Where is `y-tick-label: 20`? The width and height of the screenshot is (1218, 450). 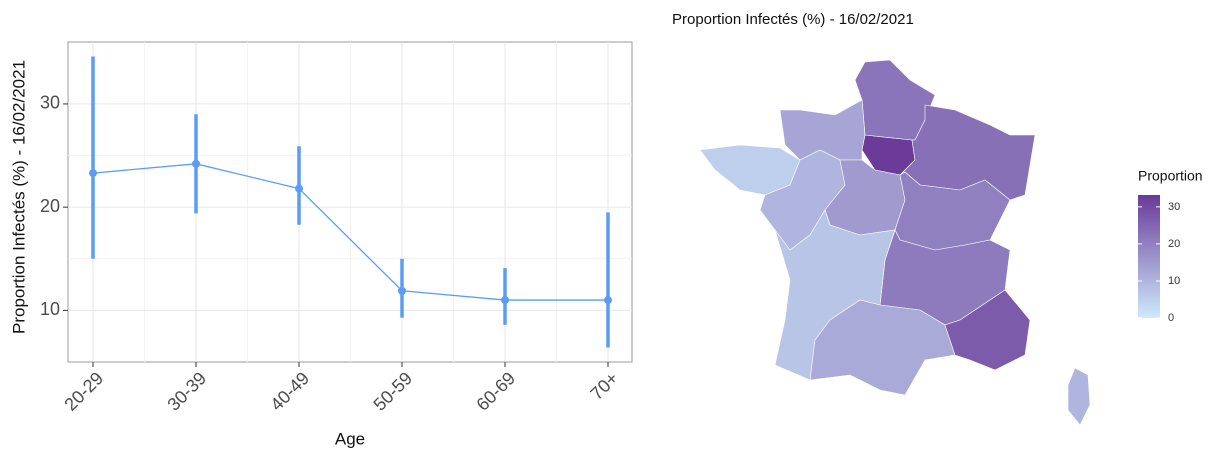
y-tick-label: 20 is located at coordinates (50, 206).